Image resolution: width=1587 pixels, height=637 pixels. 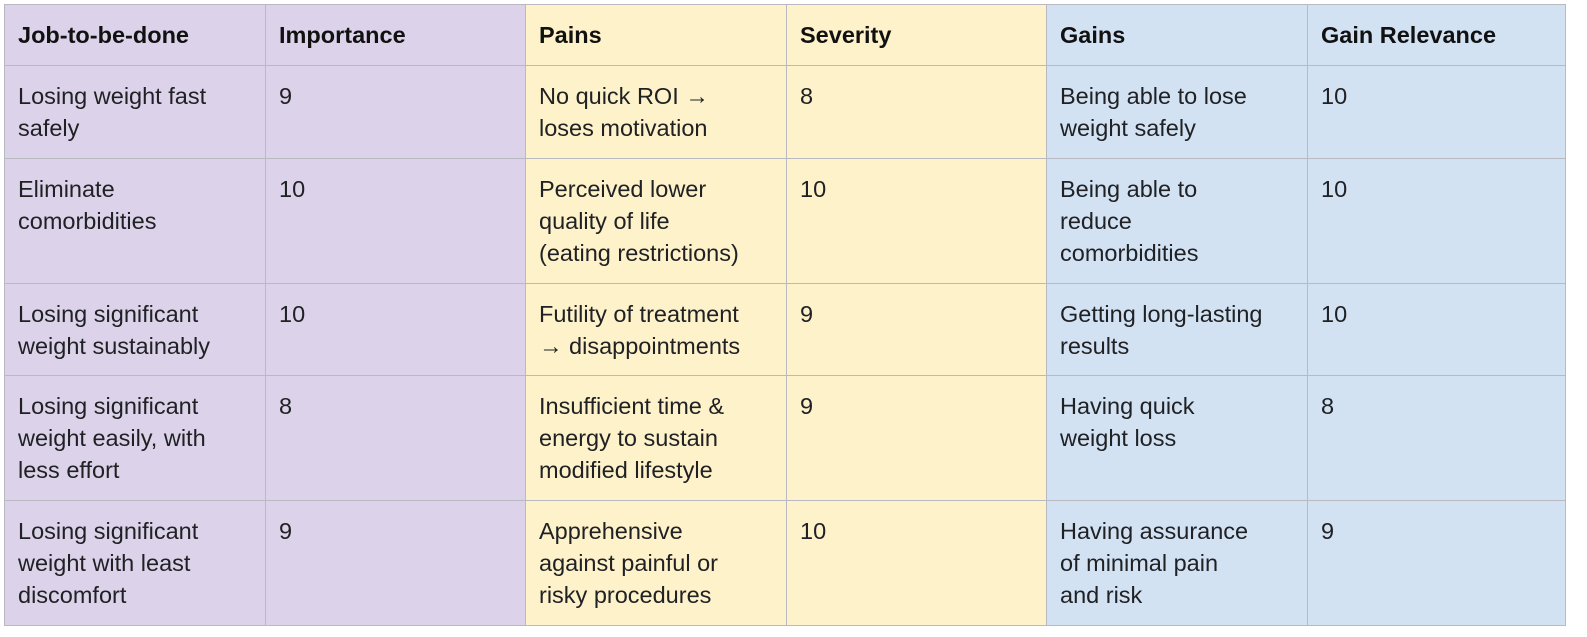 I want to click on header-job: Job-to-be-done, so click(x=135, y=35).